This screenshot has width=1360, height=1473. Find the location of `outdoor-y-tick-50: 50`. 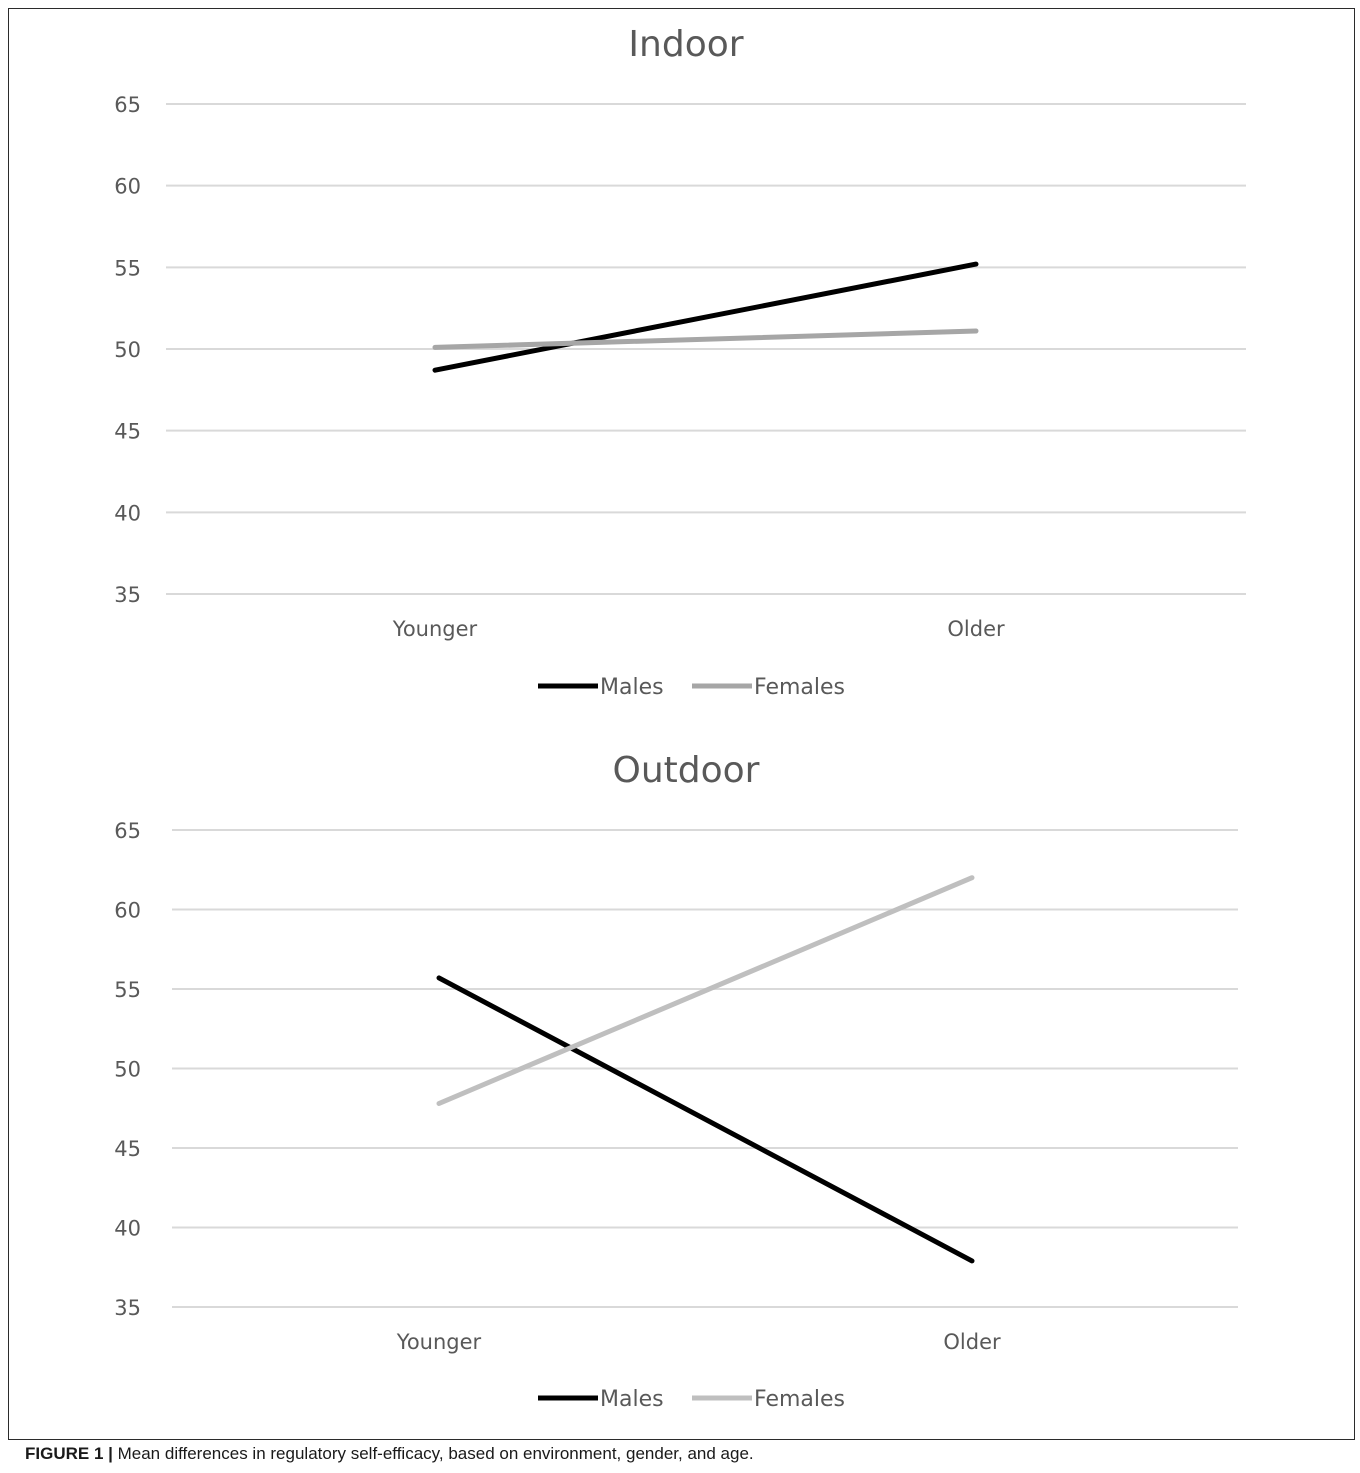

outdoor-y-tick-50: 50 is located at coordinates (127, 1070).